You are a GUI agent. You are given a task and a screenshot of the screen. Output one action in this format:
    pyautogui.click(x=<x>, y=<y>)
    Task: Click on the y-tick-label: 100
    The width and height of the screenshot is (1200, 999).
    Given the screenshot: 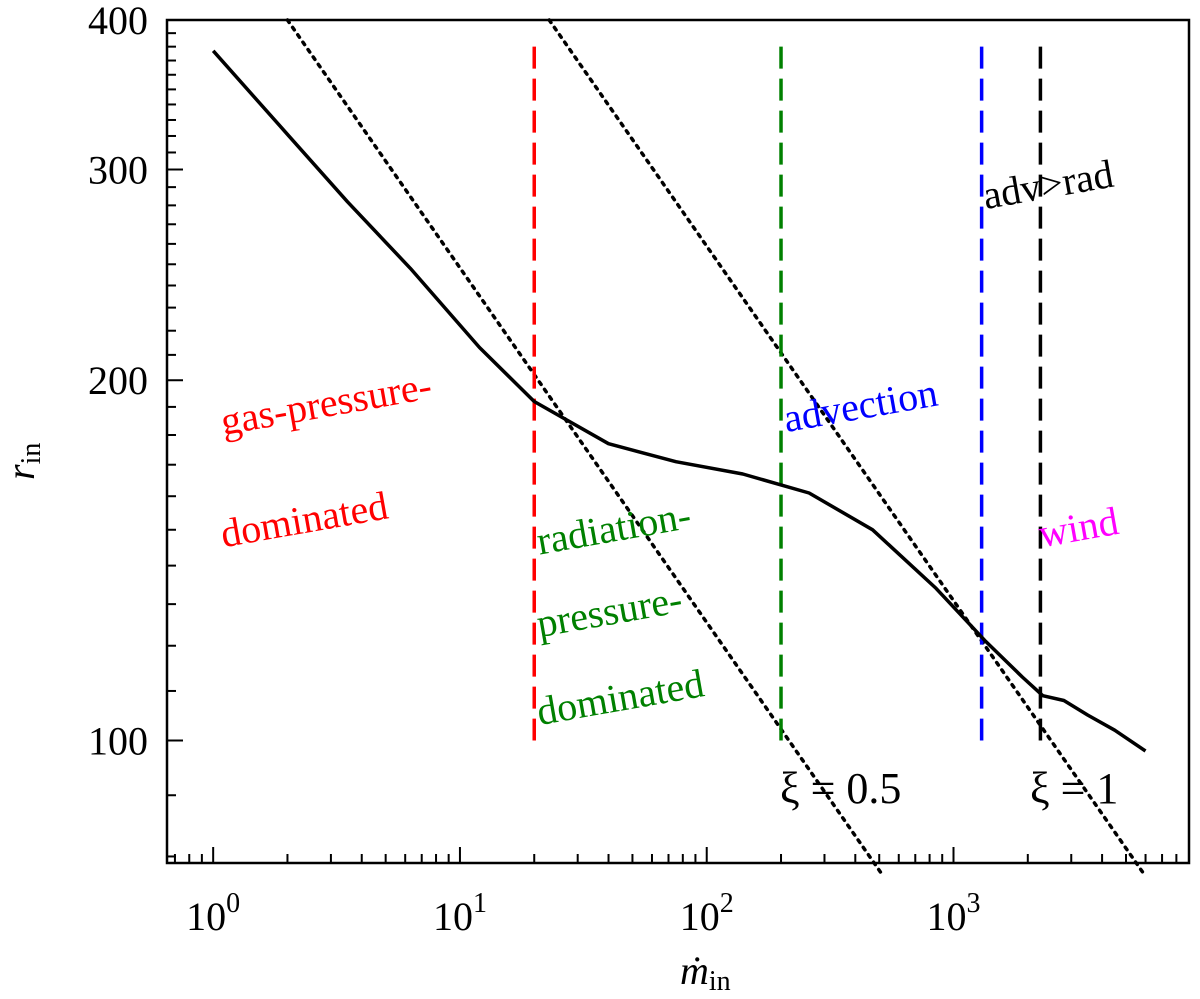 What is the action you would take?
    pyautogui.click(x=118, y=740)
    